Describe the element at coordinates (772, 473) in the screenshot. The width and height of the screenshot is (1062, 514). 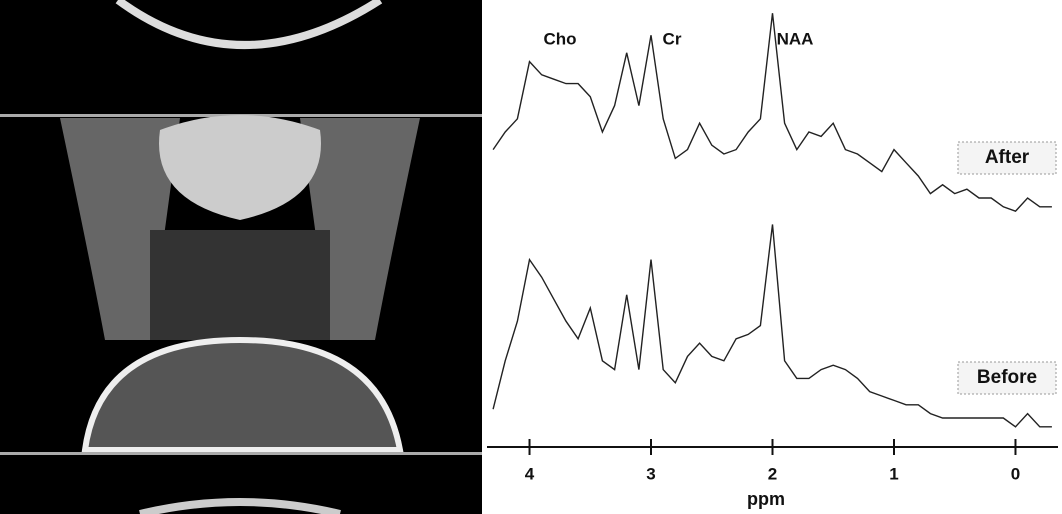
I see `x-tick-label: 2` at that location.